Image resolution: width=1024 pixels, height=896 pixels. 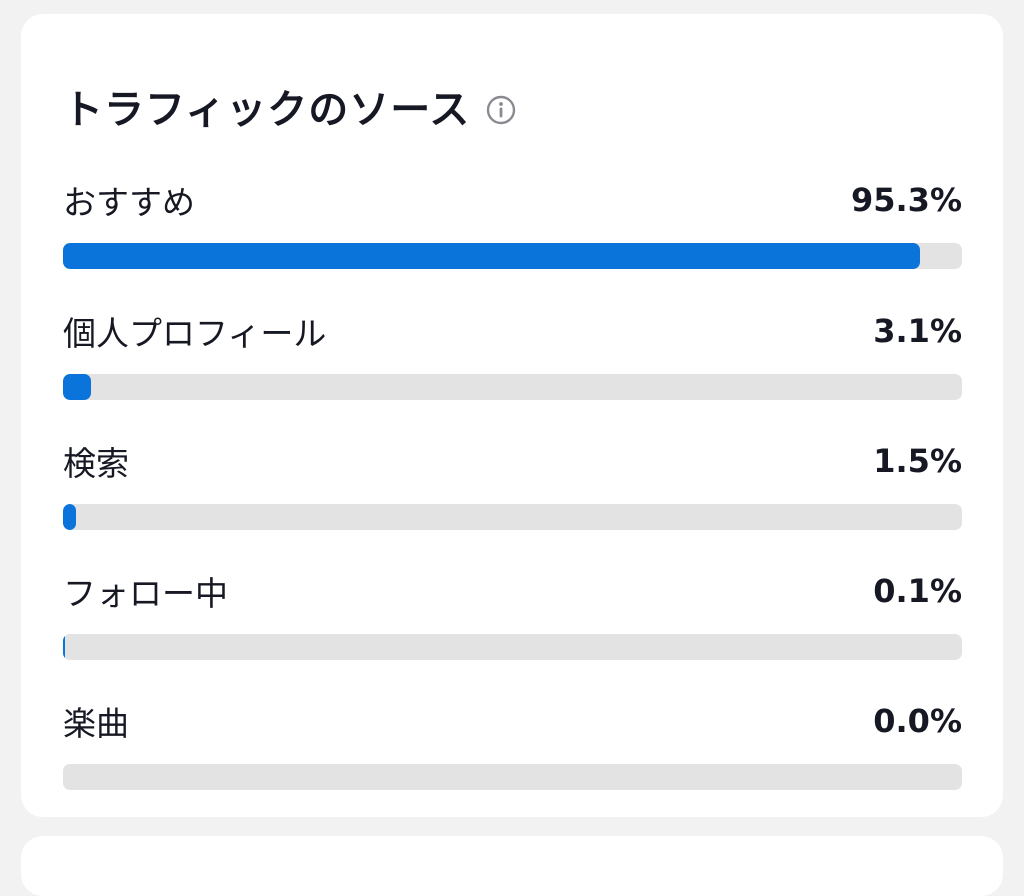 I want to click on source-label: 検索, so click(x=96, y=463).